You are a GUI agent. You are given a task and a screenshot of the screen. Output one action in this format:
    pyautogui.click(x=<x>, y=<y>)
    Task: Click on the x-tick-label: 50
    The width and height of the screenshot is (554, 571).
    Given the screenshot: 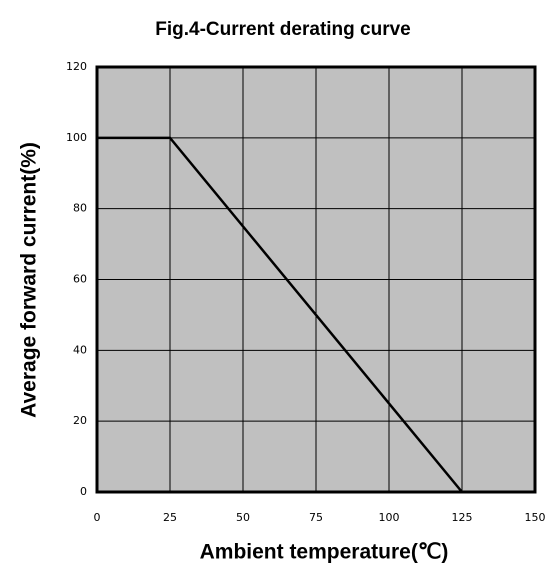 What is the action you would take?
    pyautogui.click(x=243, y=517)
    